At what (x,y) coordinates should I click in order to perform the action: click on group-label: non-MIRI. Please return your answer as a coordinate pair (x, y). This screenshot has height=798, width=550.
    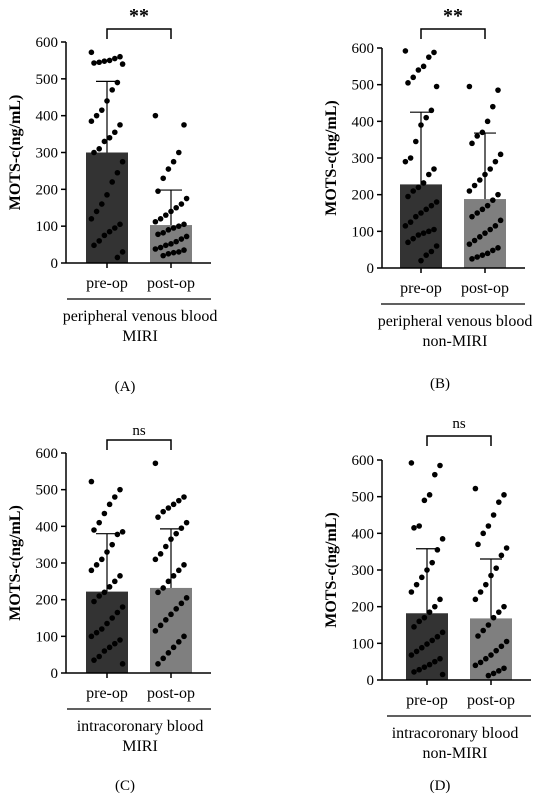
    Looking at the image, I should click on (455, 341).